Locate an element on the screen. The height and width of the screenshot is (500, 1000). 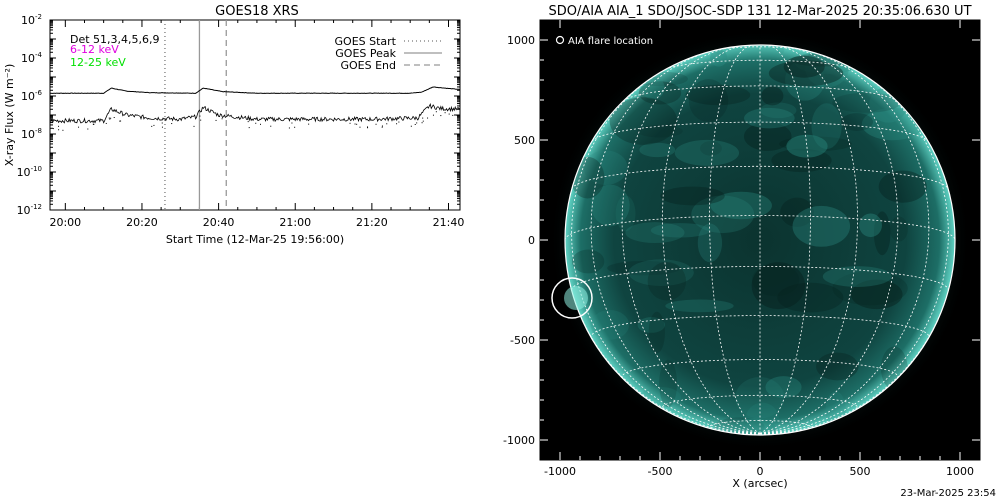
goes-y-tick-label: 10-6 is located at coordinates (32, 96).